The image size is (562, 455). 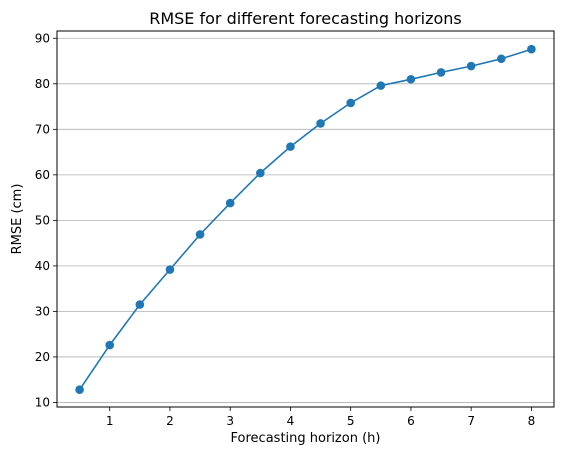 I want to click on y-tick-label: 30, so click(x=42, y=311).